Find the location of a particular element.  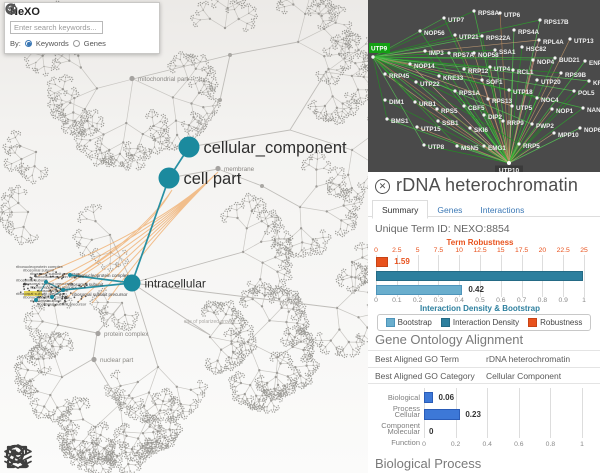

gene-node-UTP15: UTP15 is located at coordinates (428, 129).